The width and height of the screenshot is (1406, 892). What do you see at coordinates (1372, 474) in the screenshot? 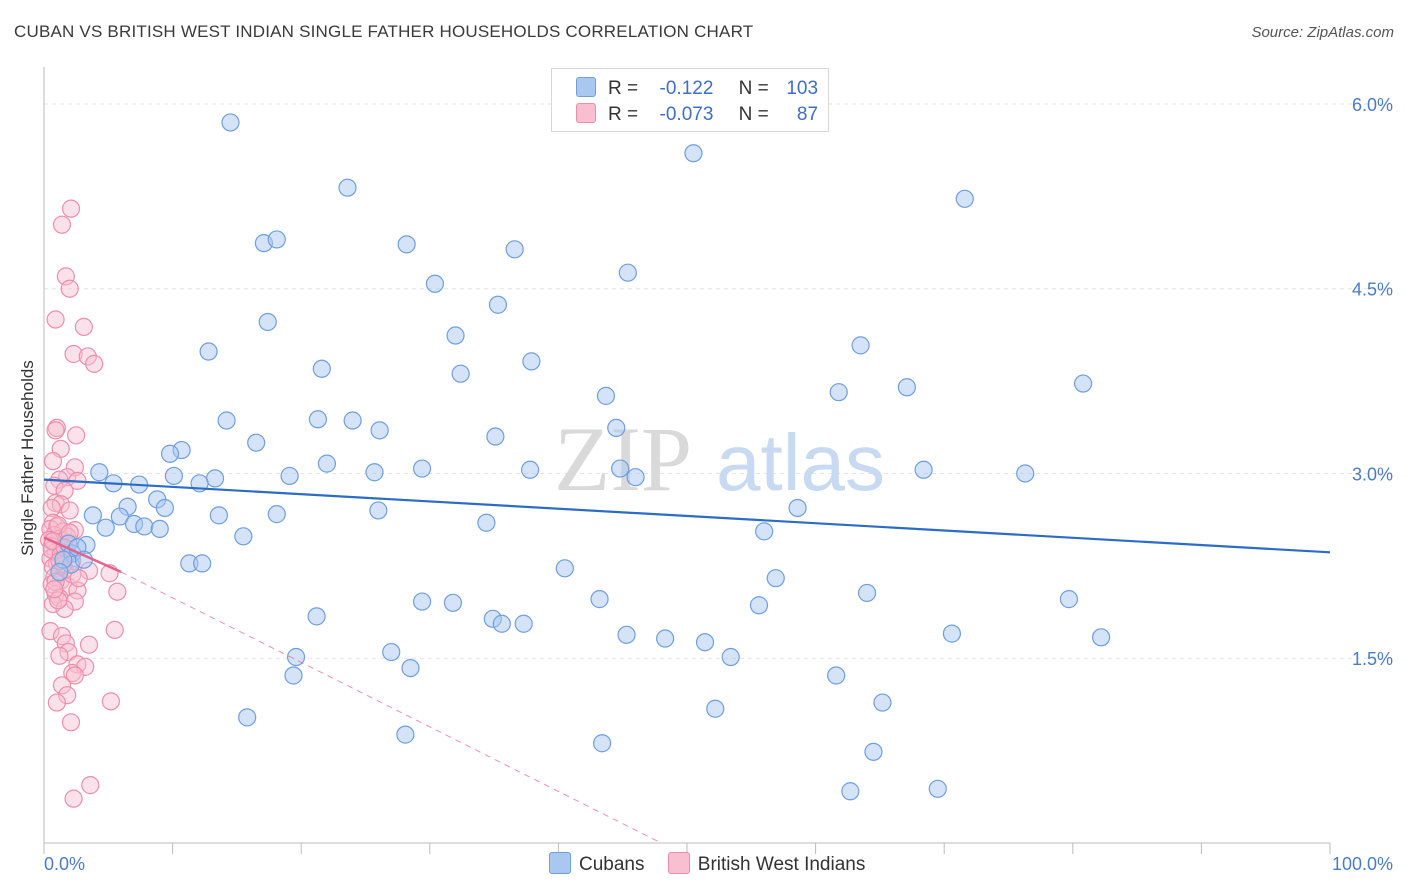
I see `y-tick-label-1: 3.0%` at bounding box center [1372, 474].